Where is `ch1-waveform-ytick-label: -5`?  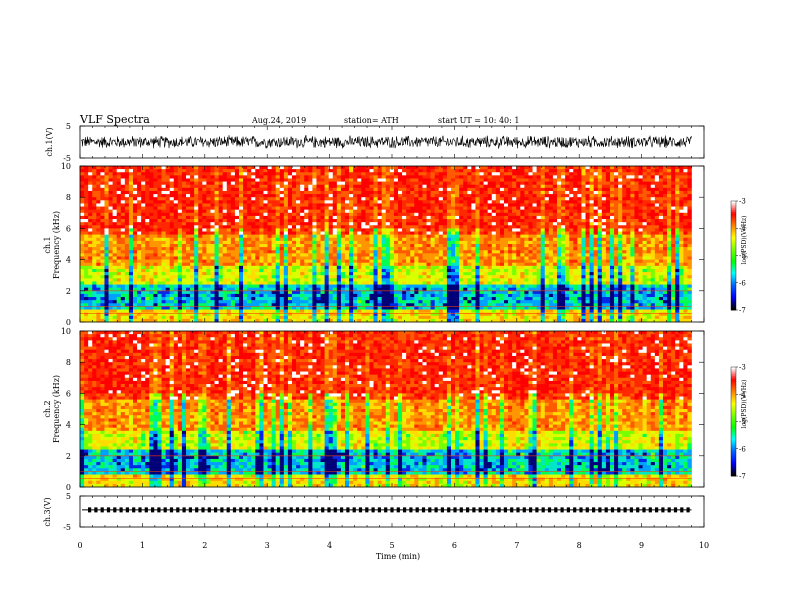
ch1-waveform-ytick-label: -5 is located at coordinates (67, 158).